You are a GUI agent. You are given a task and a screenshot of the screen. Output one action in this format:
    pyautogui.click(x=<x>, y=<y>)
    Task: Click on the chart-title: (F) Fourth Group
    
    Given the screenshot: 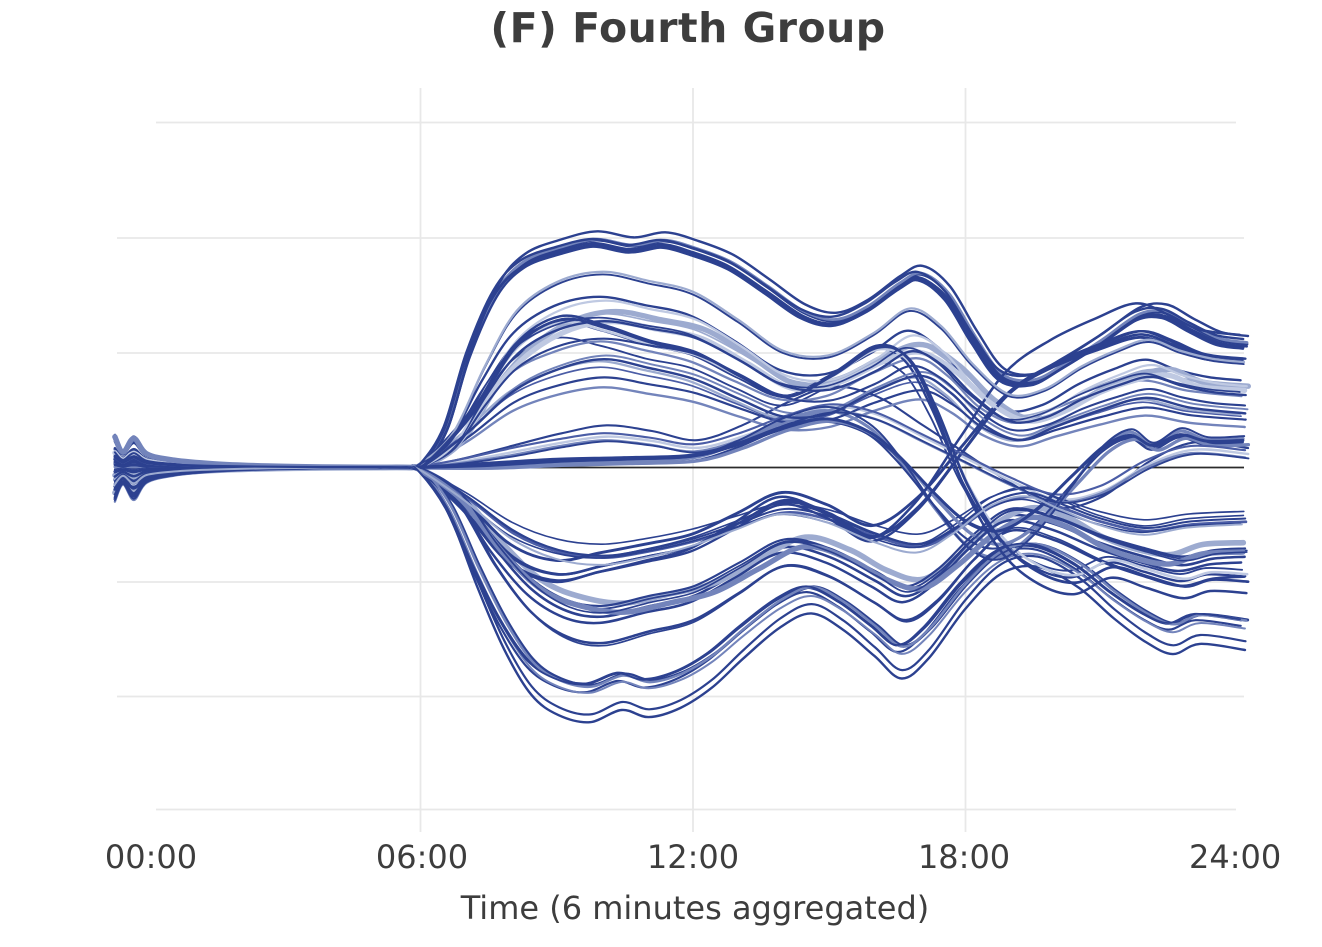 What is the action you would take?
    pyautogui.click(x=688, y=28)
    